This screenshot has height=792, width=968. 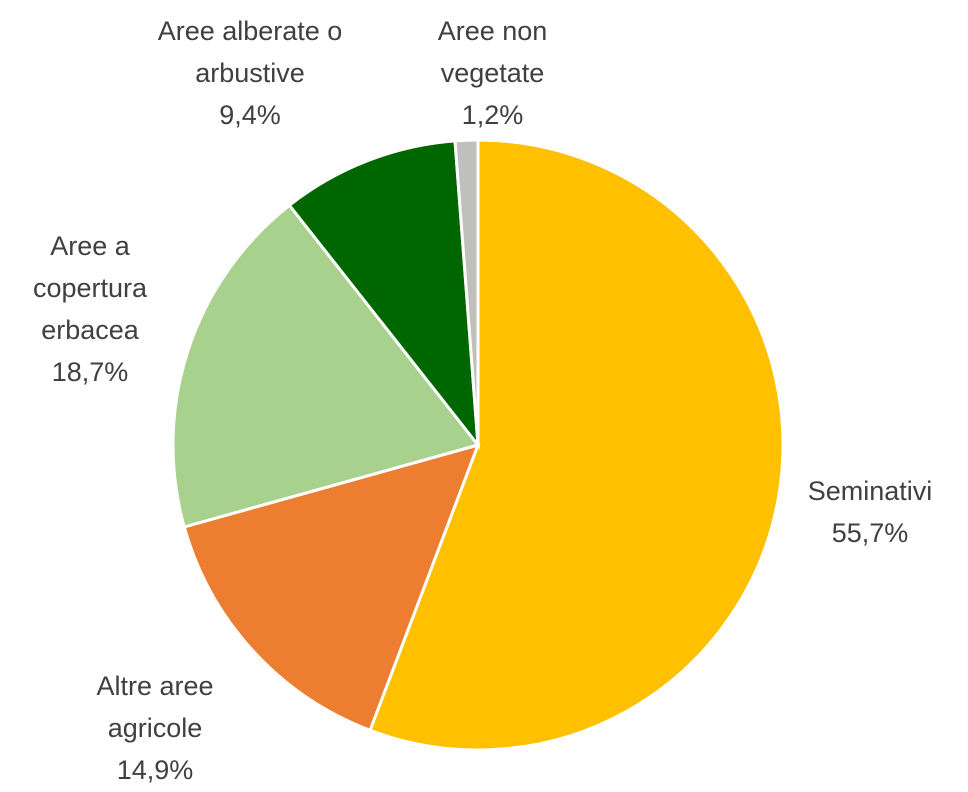 What do you see at coordinates (155, 770) in the screenshot?
I see `value-label: 14,9%` at bounding box center [155, 770].